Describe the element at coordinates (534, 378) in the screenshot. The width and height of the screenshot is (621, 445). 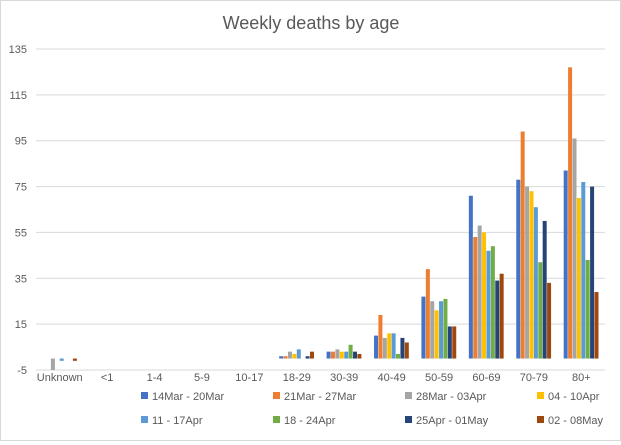
I see `x-tick-label: 70-79` at that location.